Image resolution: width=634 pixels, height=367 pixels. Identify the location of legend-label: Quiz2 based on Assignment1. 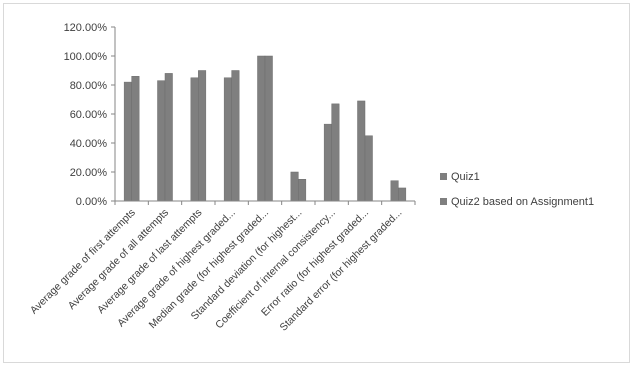
(522, 202).